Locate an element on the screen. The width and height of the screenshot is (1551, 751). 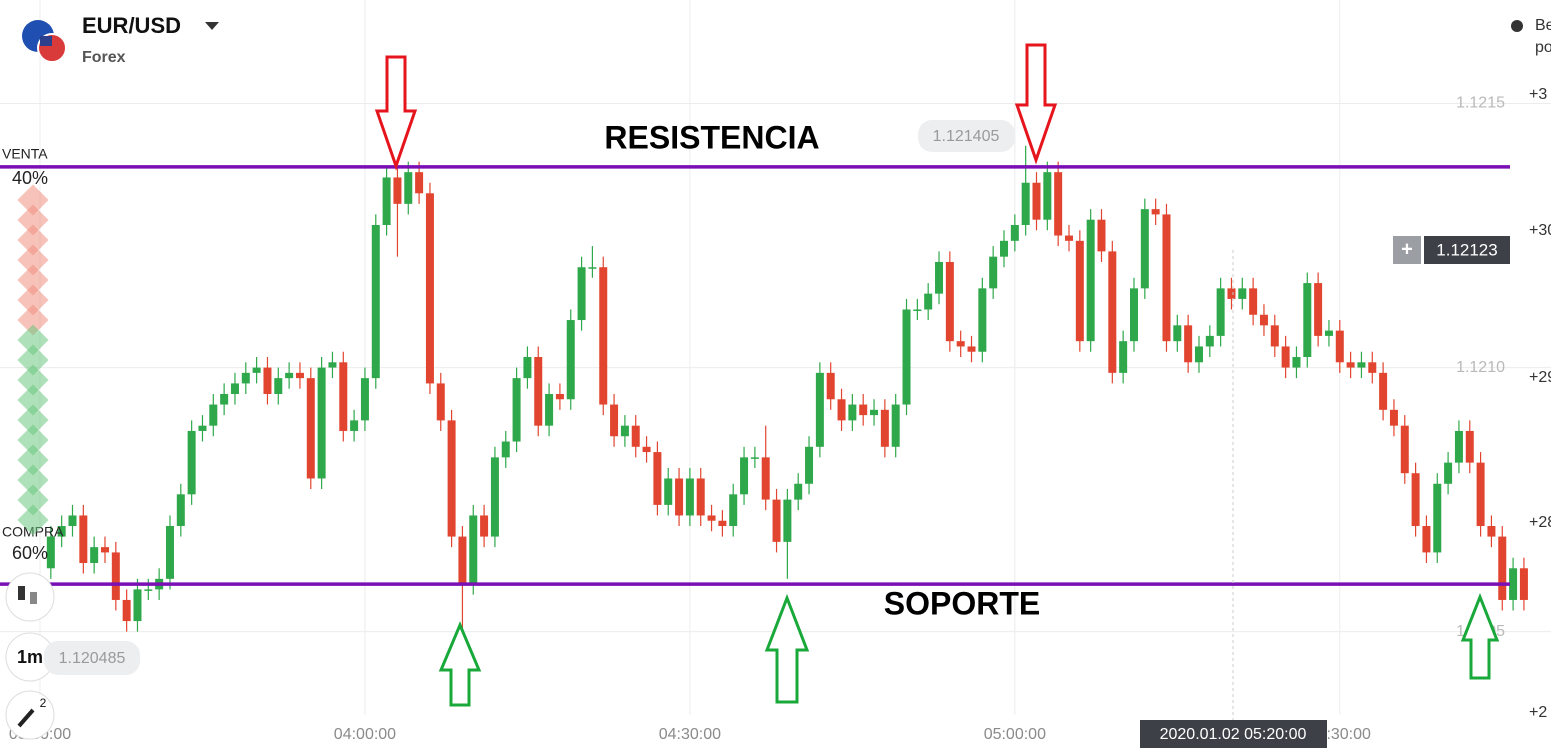
right-scale: +3 +30 +29 +28 +2 is located at coordinates (1540, 403).